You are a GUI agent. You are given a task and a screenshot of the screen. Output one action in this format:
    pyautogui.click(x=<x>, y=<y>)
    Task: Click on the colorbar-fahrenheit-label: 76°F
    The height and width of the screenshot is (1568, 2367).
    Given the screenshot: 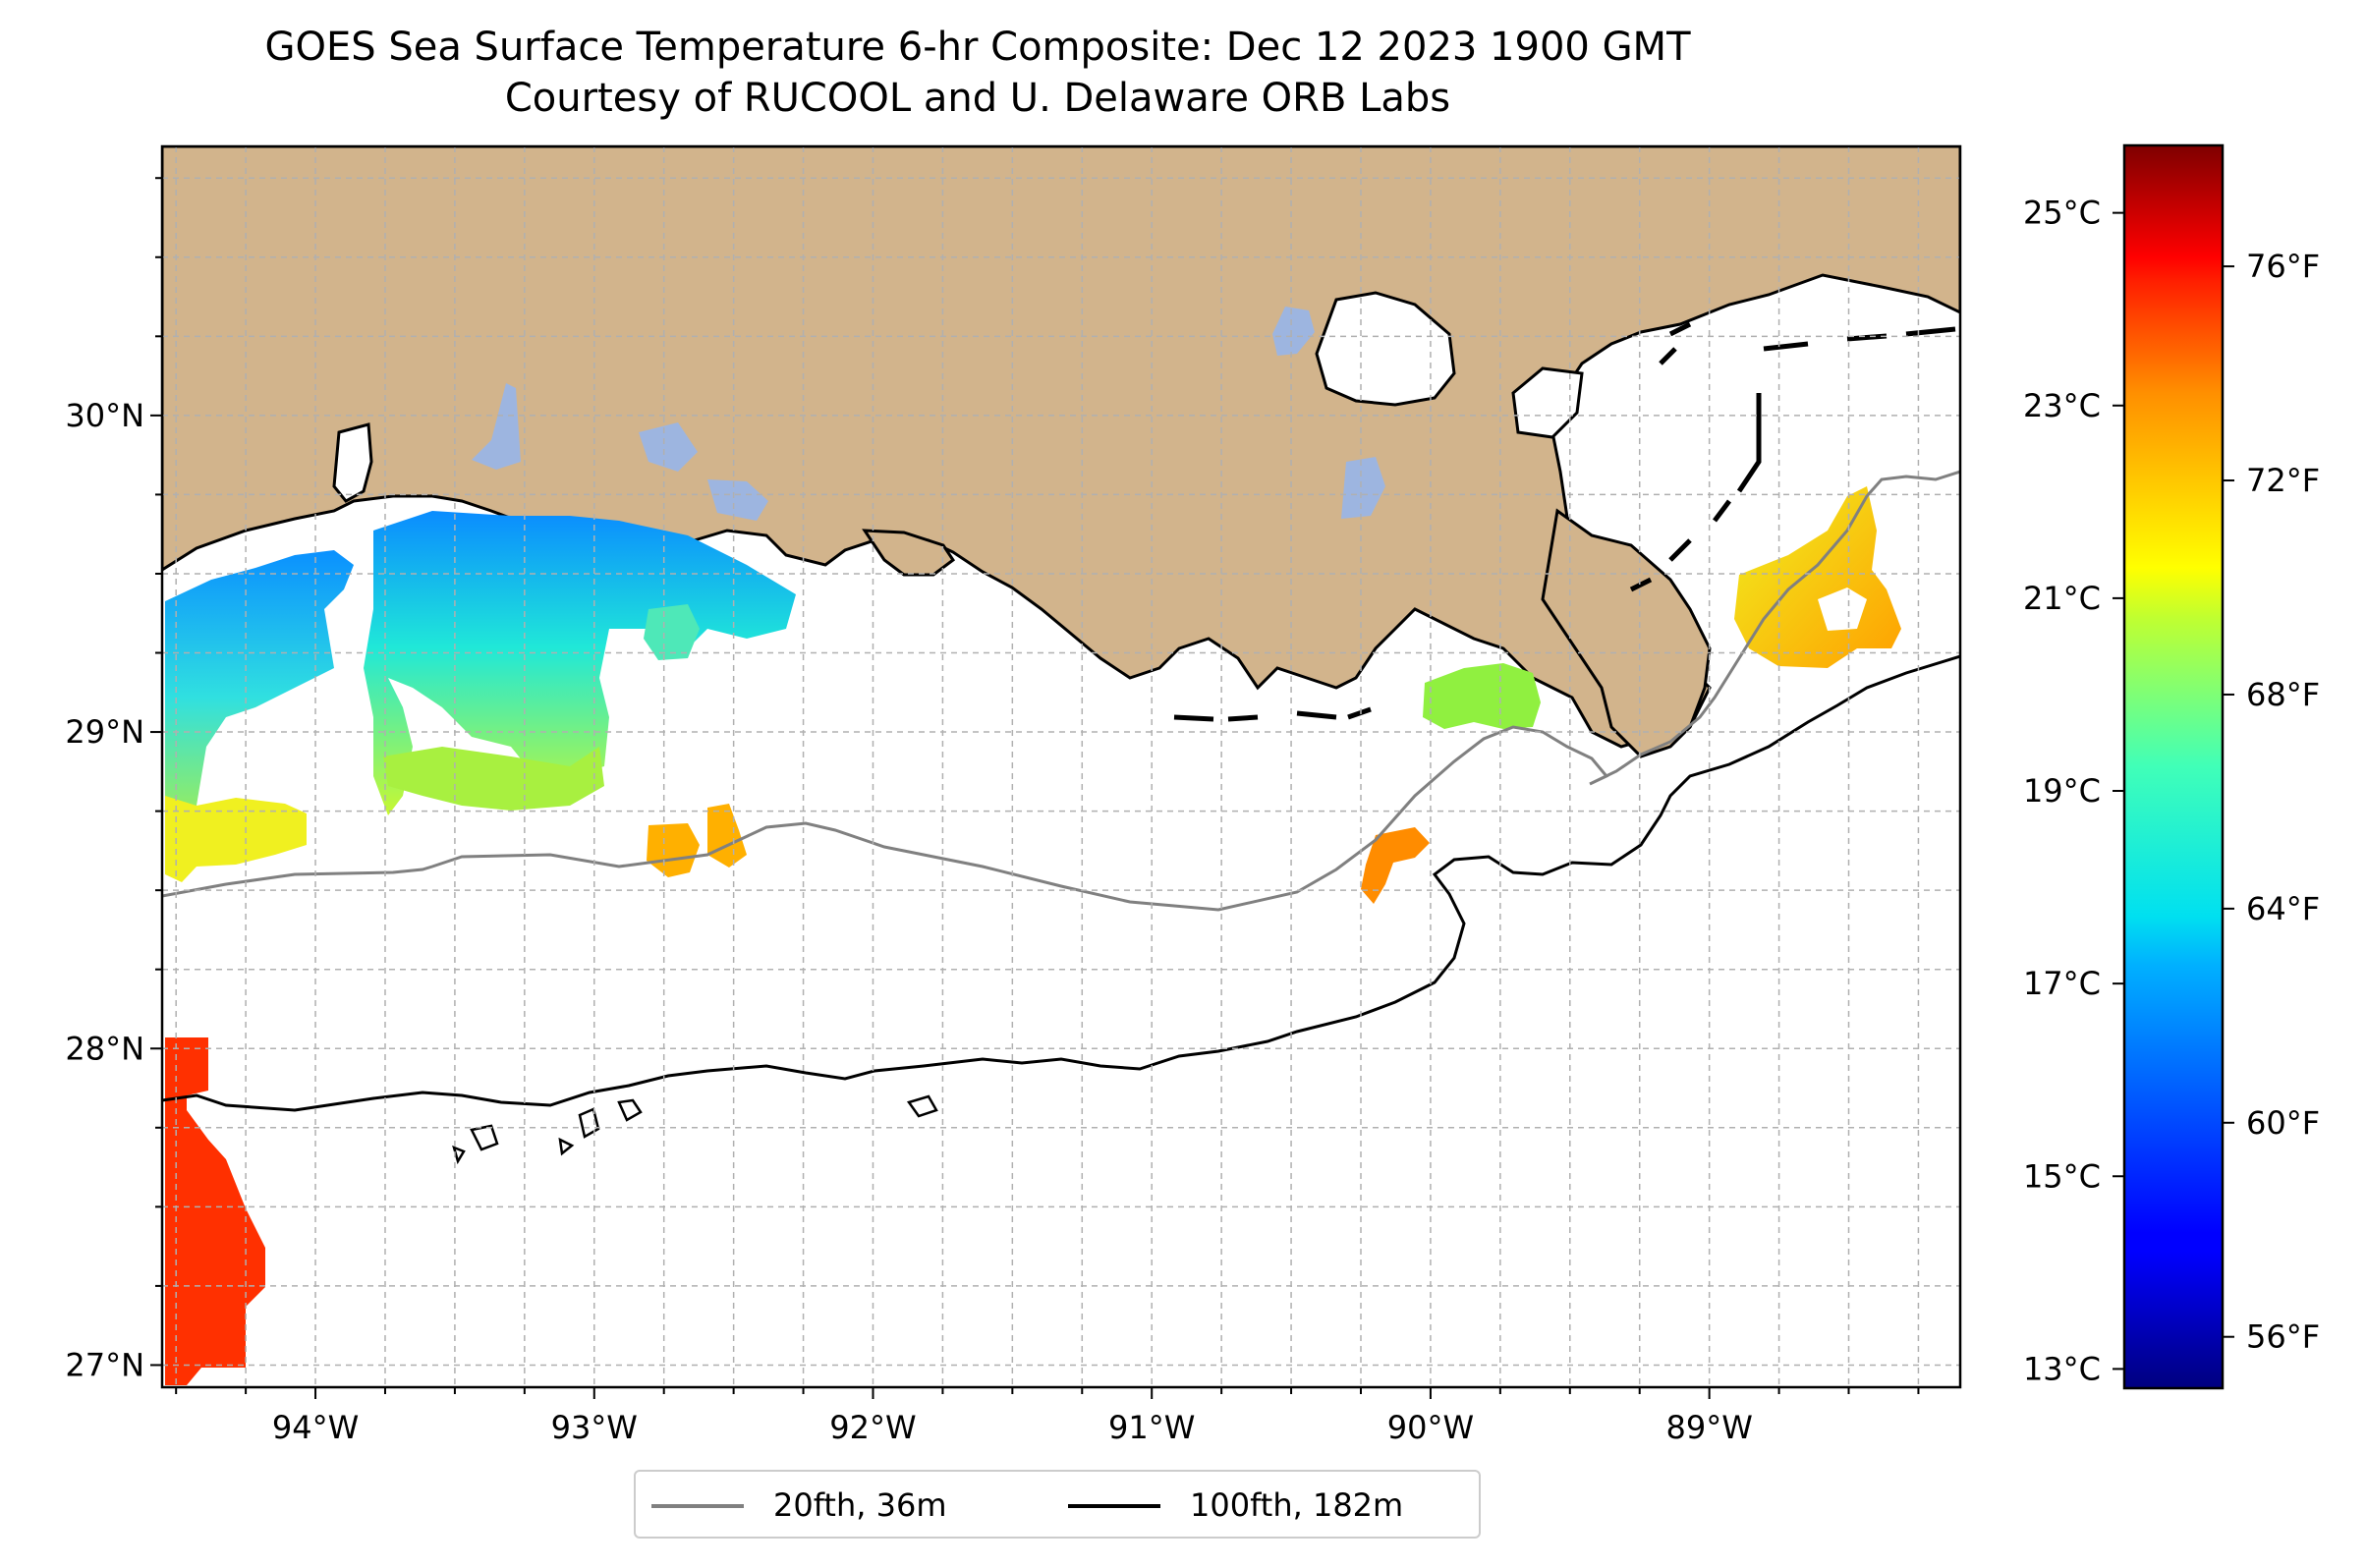 What is the action you would take?
    pyautogui.click(x=2283, y=266)
    